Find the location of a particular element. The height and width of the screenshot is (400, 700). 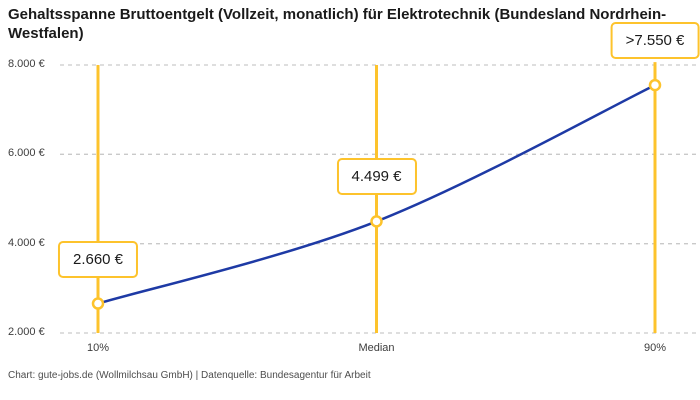

y-tick-label: 6.000 € is located at coordinates (26, 153).